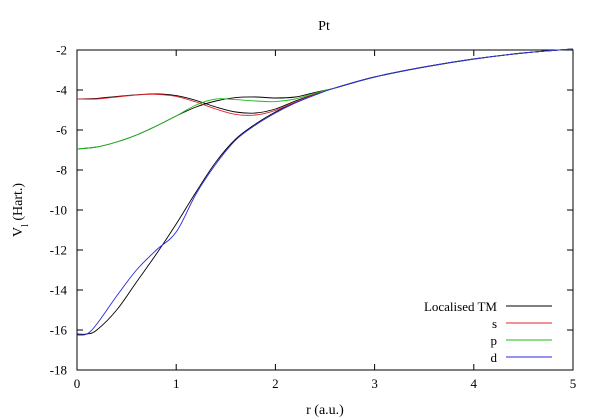 Image resolution: width=600 pixels, height=420 pixels. What do you see at coordinates (18, 204) in the screenshot?
I see `y-axis-label-unit: (Hart.)` at bounding box center [18, 204].